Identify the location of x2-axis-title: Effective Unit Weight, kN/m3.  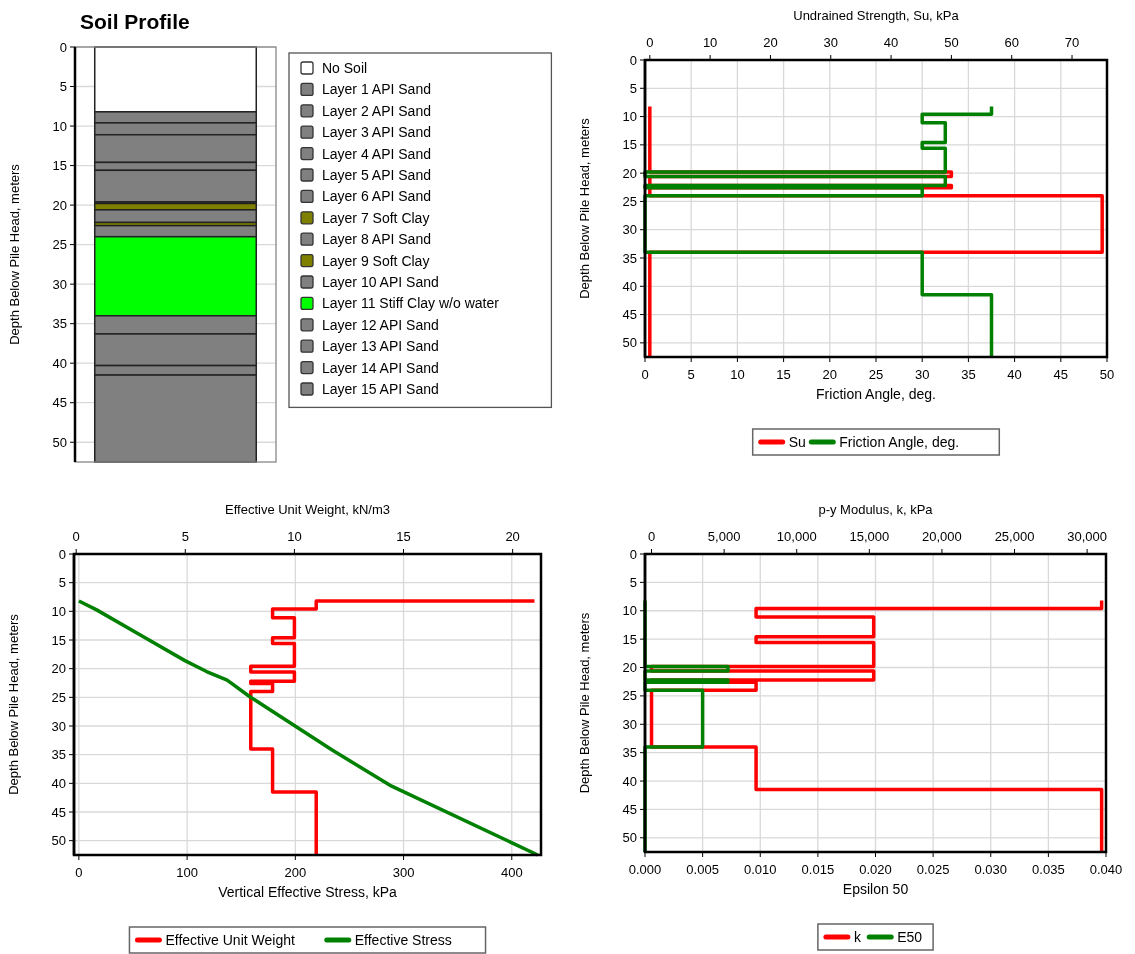
(307, 509).